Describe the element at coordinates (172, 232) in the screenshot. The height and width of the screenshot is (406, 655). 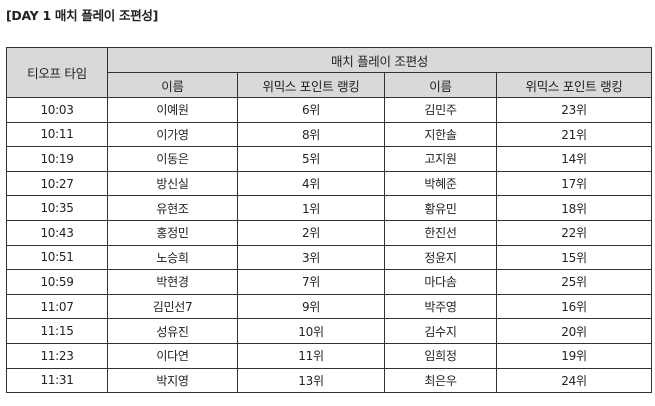
I see `player-1-name: 홍정민` at that location.